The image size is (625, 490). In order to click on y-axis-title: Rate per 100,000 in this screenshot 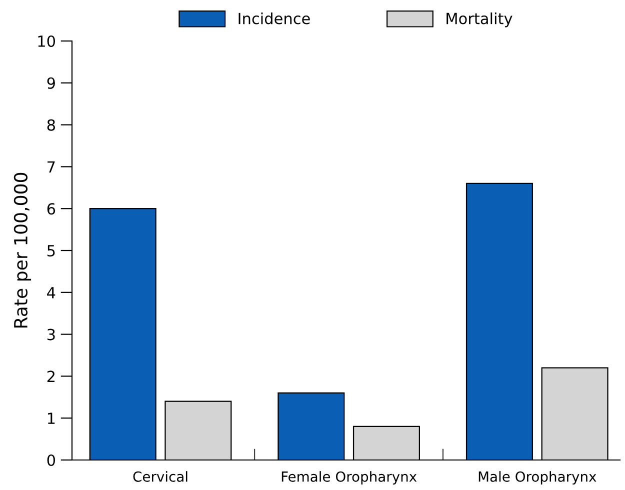, I will do `click(23, 250)`.